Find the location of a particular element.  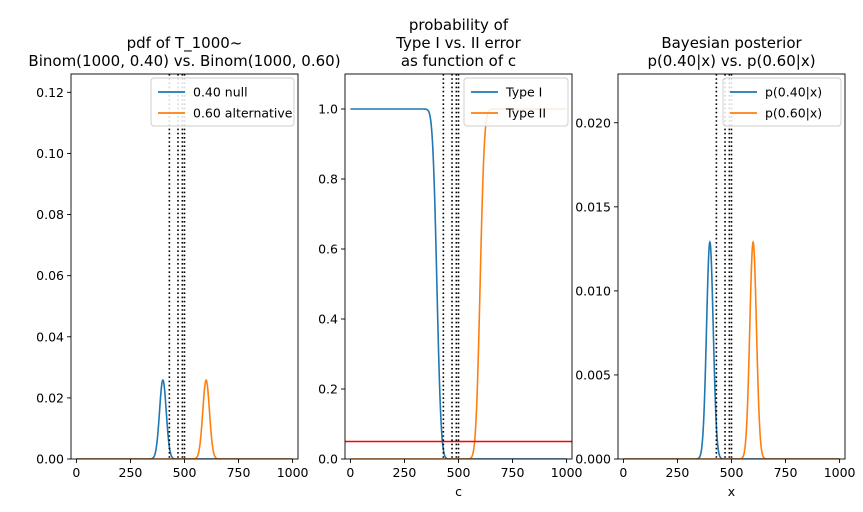

legend: p(0.40|x) p(0.60|x) is located at coordinates (782, 102).